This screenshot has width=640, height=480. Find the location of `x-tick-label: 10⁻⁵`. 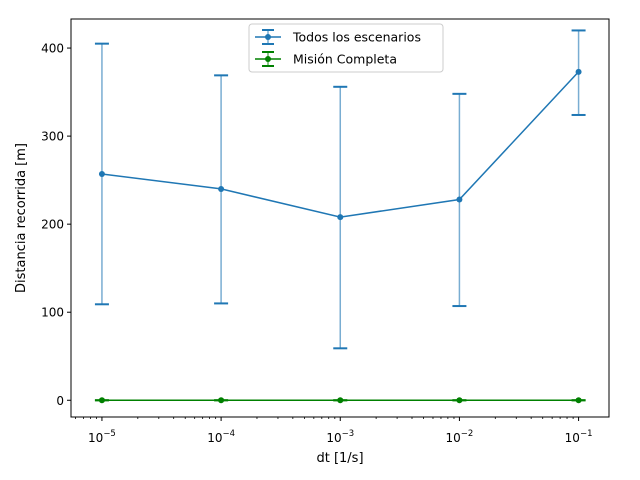

x-tick-label: 10⁻⁵ is located at coordinates (102, 437).